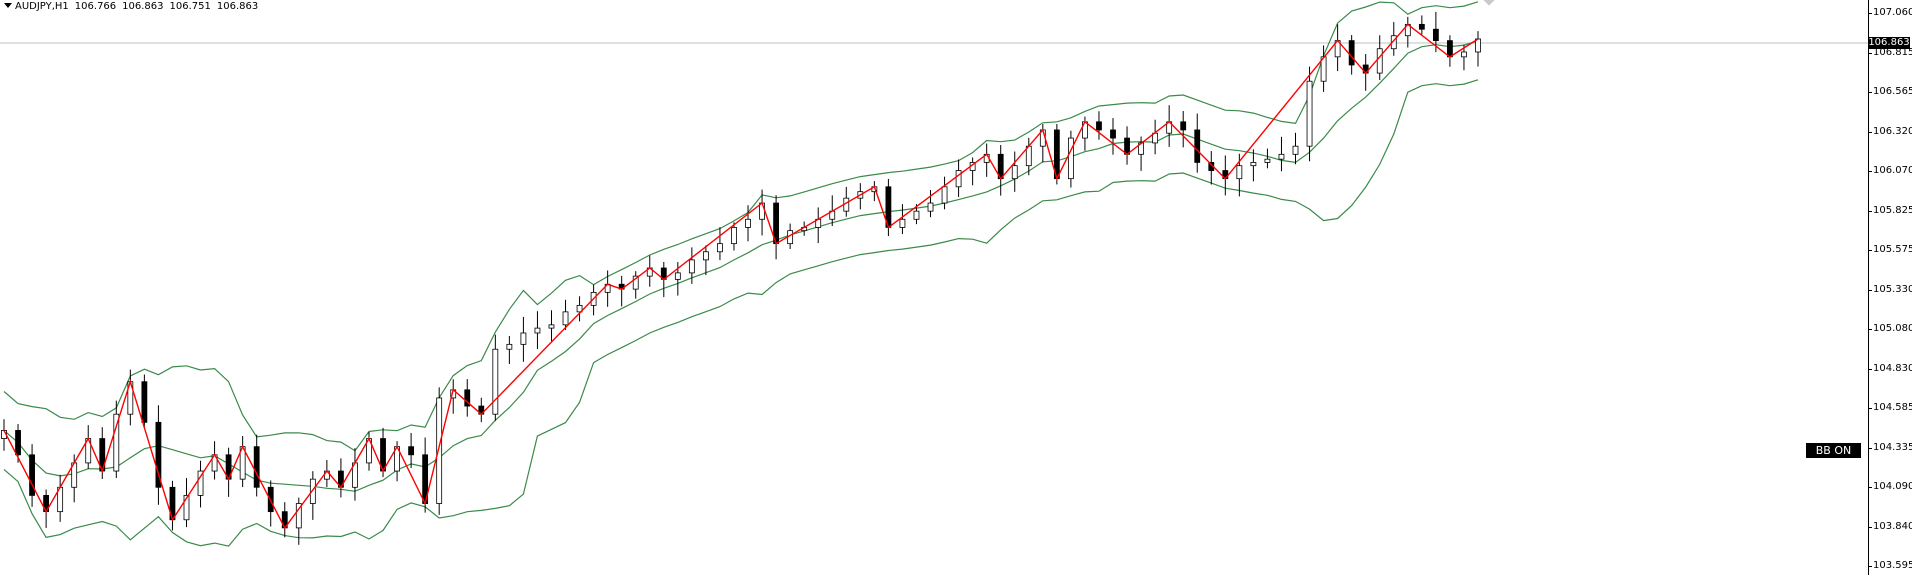  I want to click on bb-indicator-label: BB ON, so click(1833, 450).